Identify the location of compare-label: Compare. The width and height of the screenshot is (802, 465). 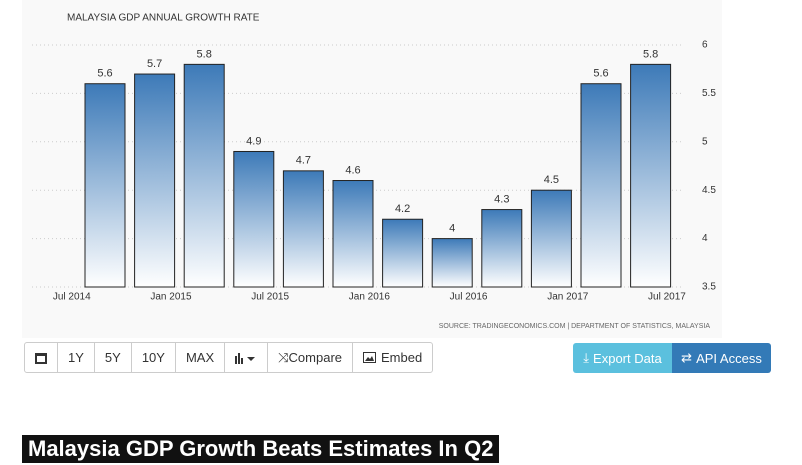
(315, 357).